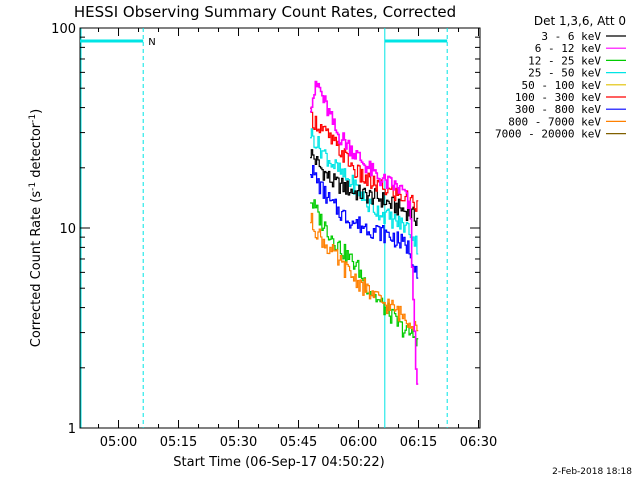  I want to click on legend-label: 300 - 800 keV, so click(558, 109).